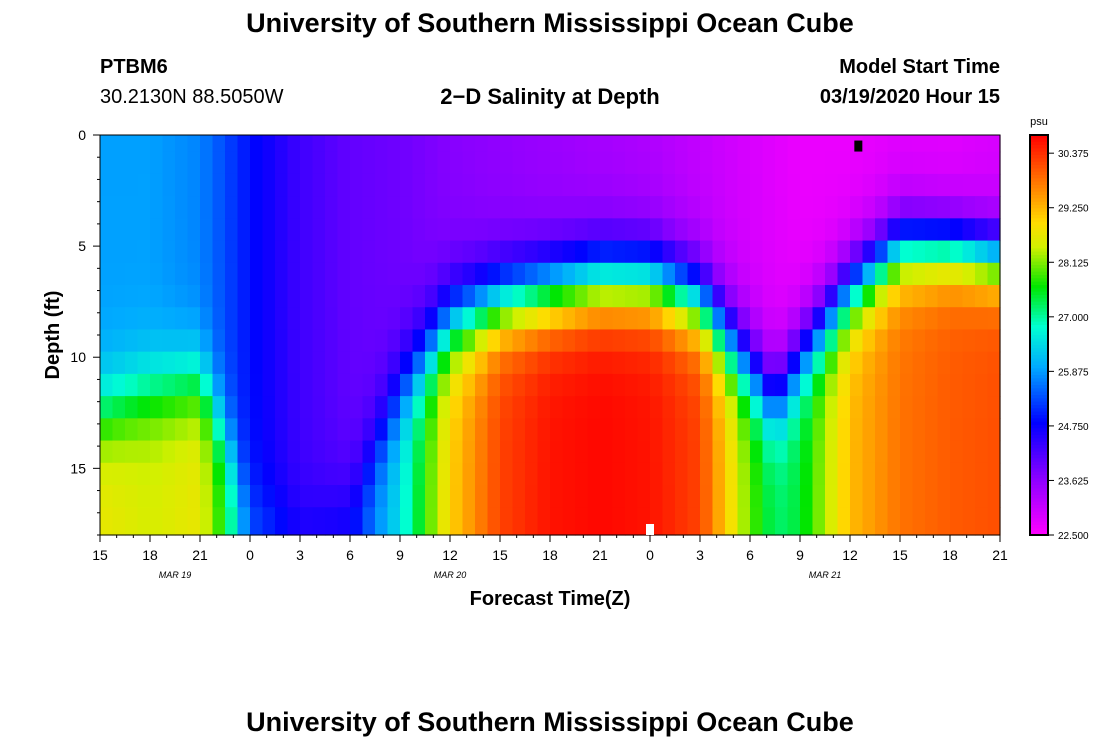  I want to click on x-tick-label: 0, so click(650, 555).